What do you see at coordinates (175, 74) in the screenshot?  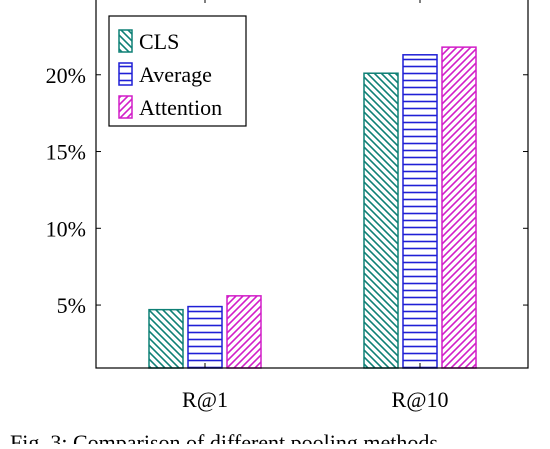 I see `legend-label-average: Average` at bounding box center [175, 74].